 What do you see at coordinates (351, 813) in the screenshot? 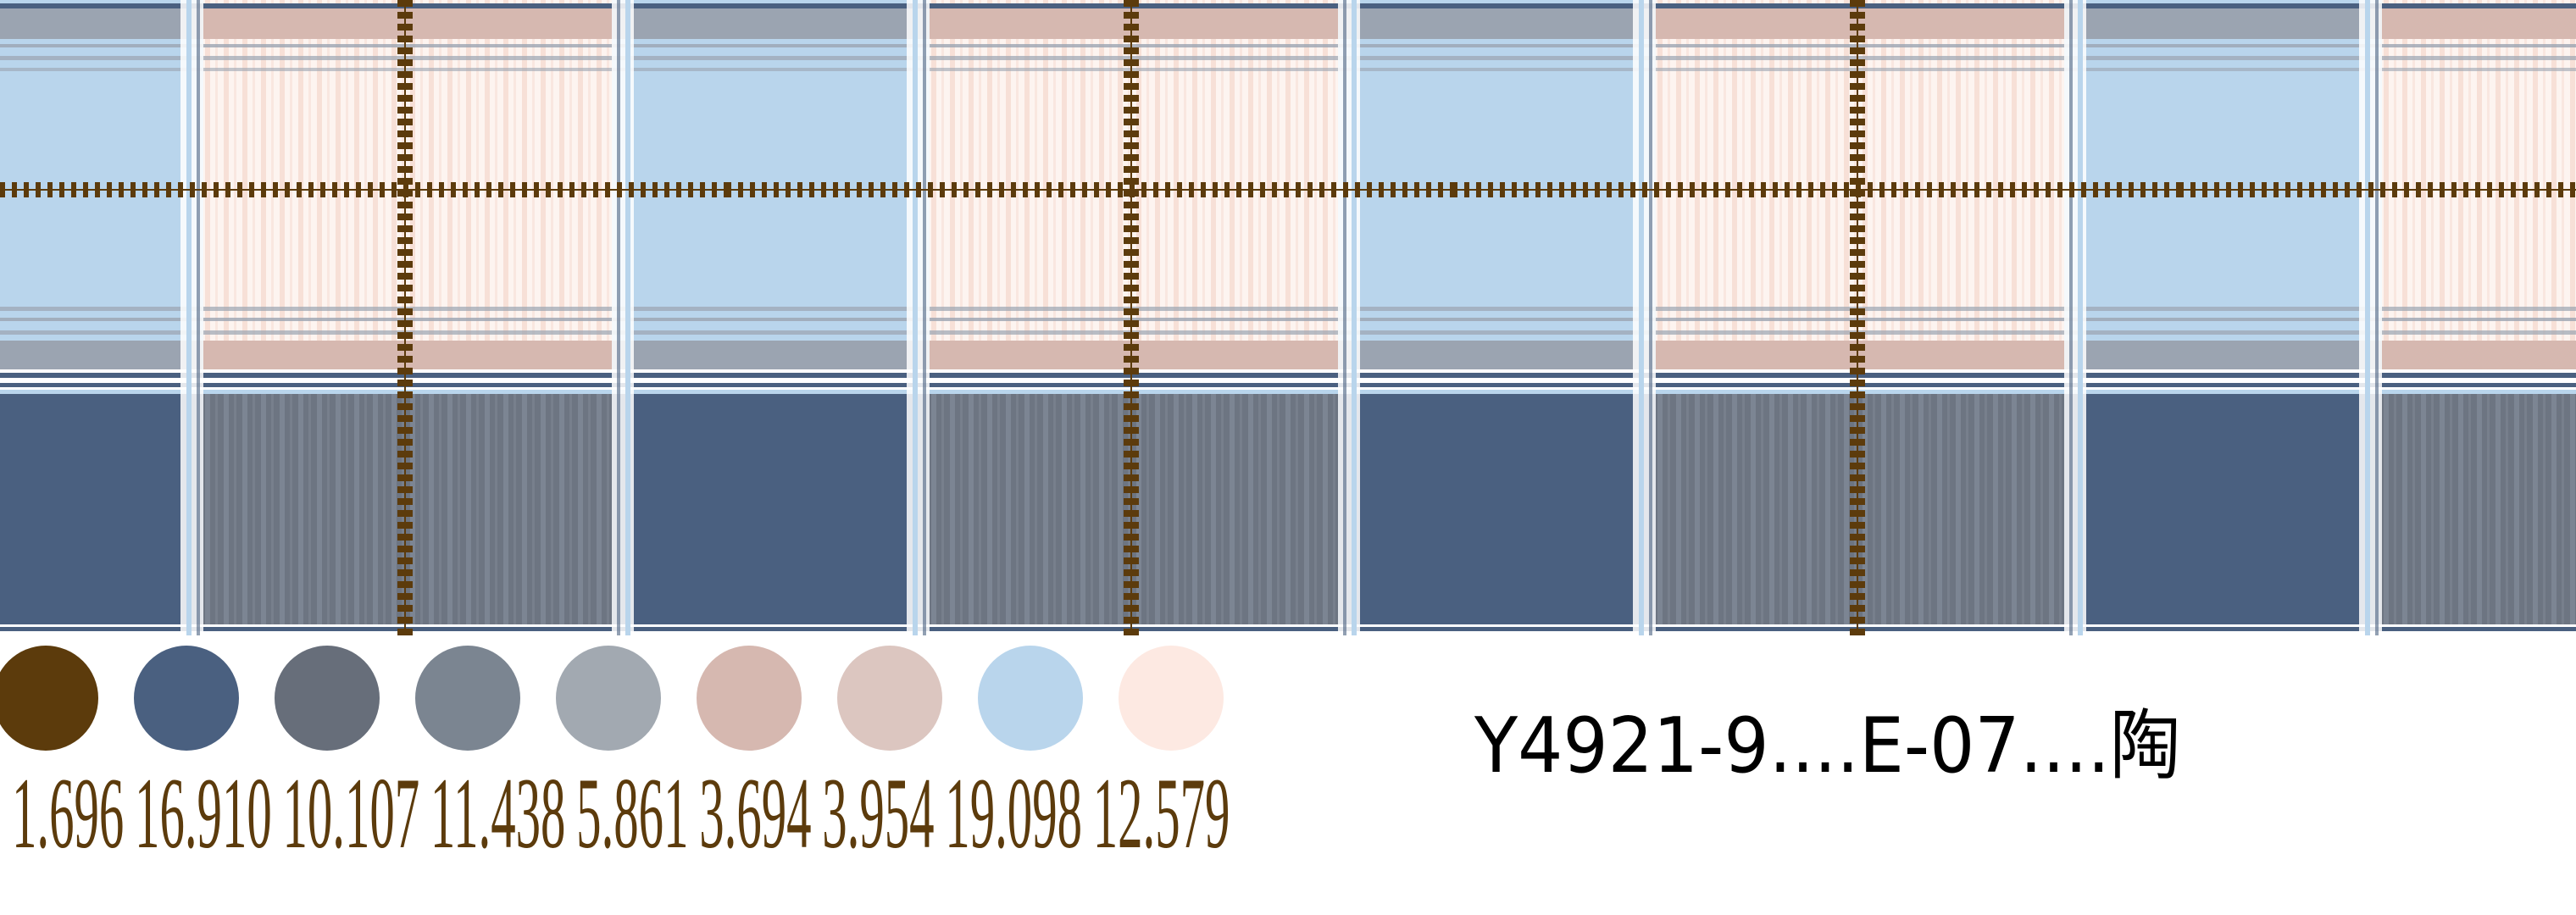
I see `color-ratio-value: 10.107` at bounding box center [351, 813].